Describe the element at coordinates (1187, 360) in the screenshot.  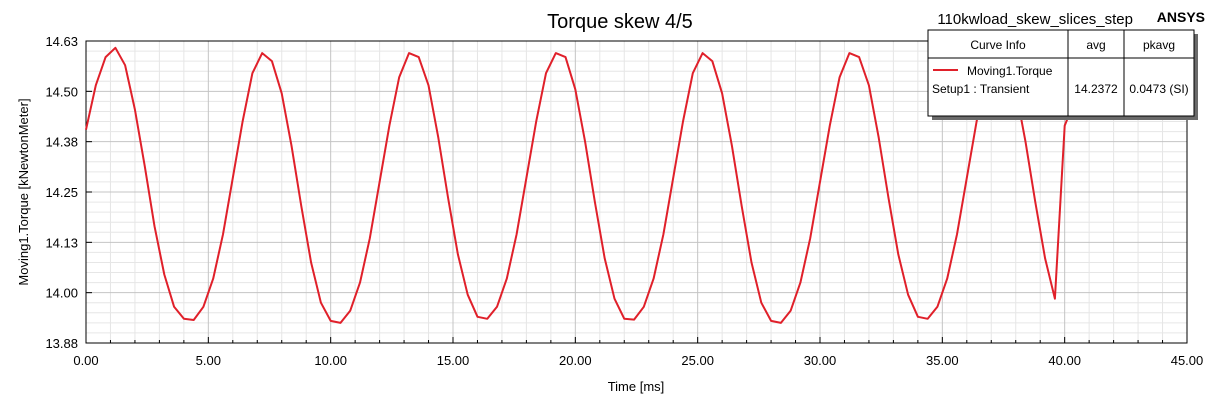
I see `x-tick-label: 45.00` at that location.